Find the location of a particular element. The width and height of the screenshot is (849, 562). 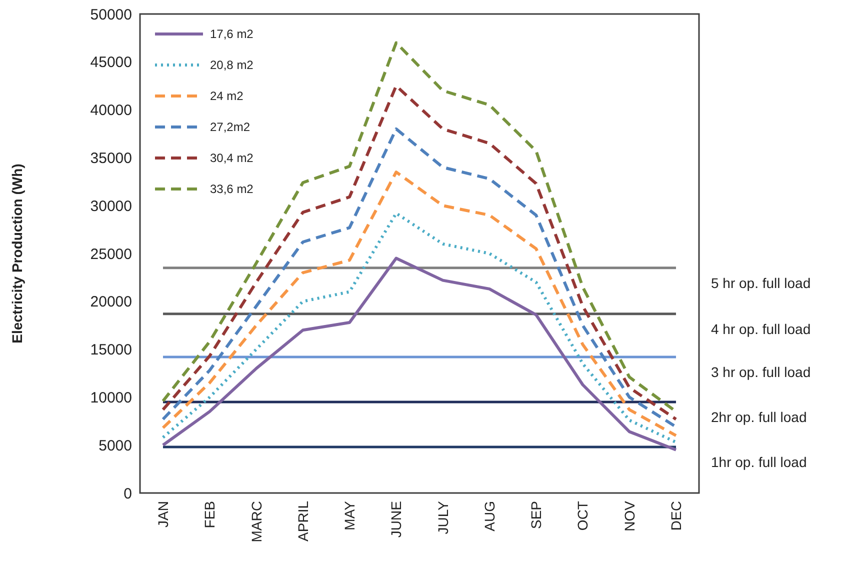

legend-label: 17,6 m2 is located at coordinates (232, 34).